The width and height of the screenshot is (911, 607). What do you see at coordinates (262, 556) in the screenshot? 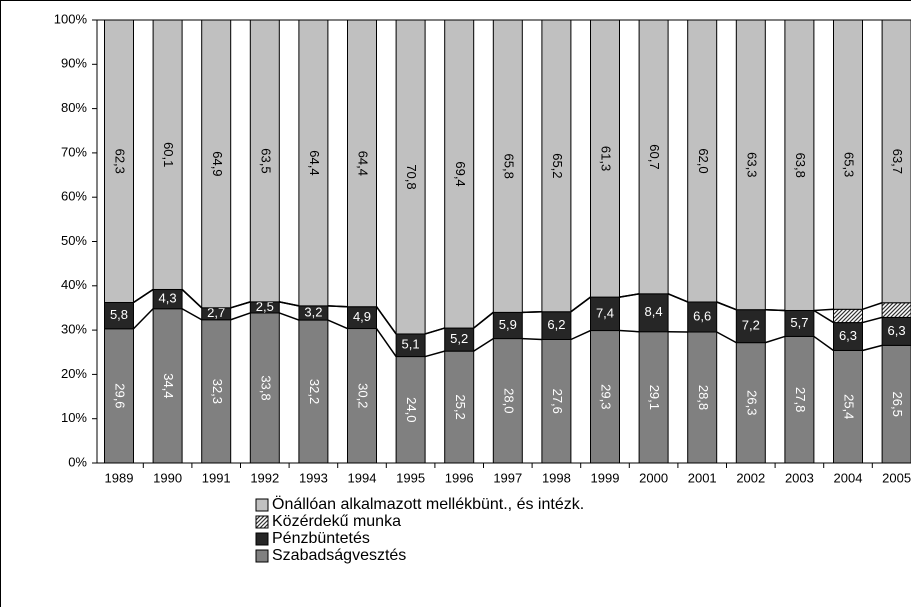
I see `legend-swatch` at bounding box center [262, 556].